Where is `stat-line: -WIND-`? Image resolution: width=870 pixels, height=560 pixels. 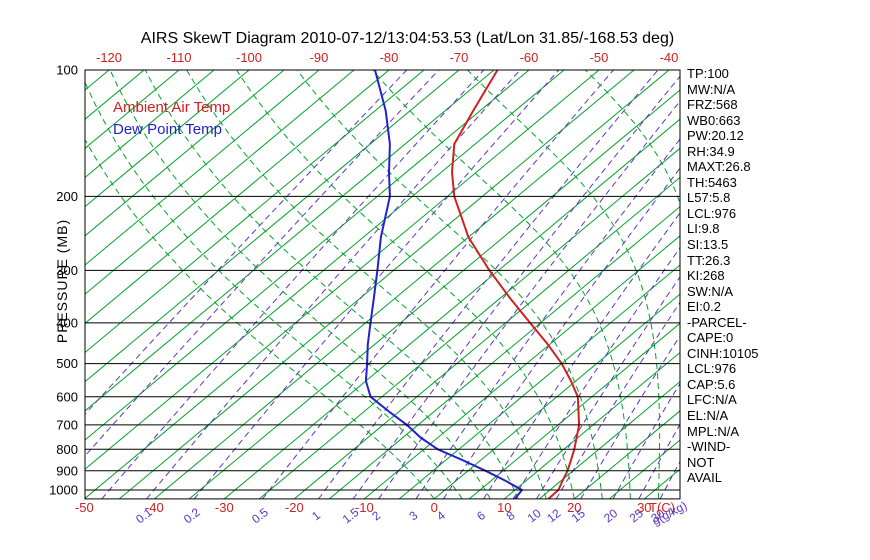 stat-line: -WIND- is located at coordinates (709, 447).